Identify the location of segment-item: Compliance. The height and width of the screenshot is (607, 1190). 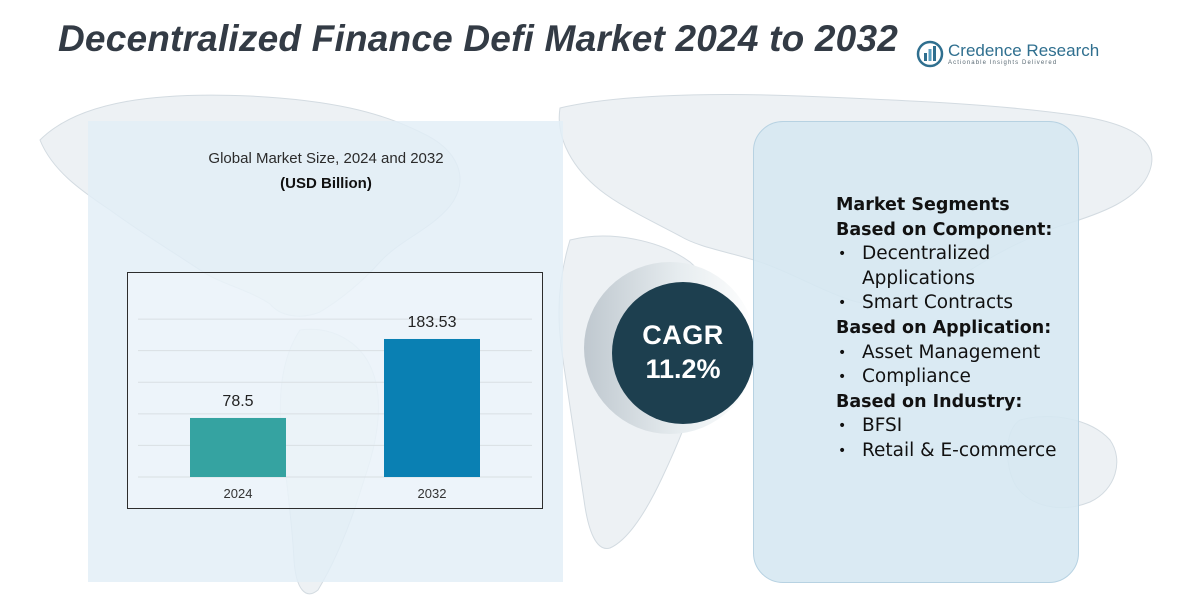
(956, 377).